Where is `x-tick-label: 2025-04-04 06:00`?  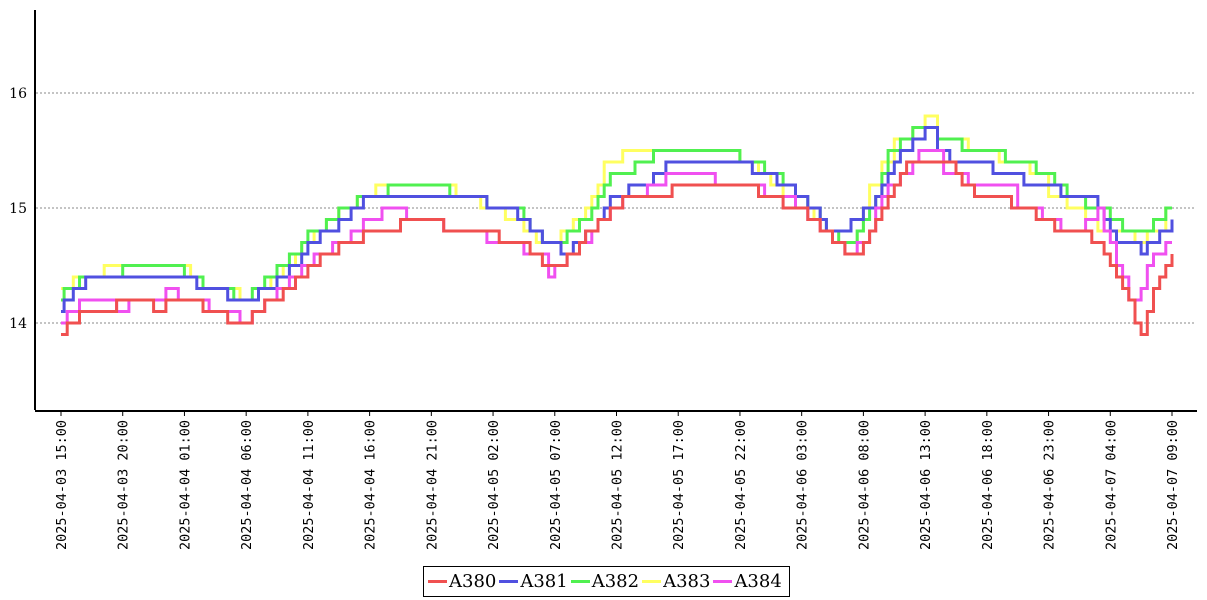 x-tick-label: 2025-04-04 06:00 is located at coordinates (247, 485).